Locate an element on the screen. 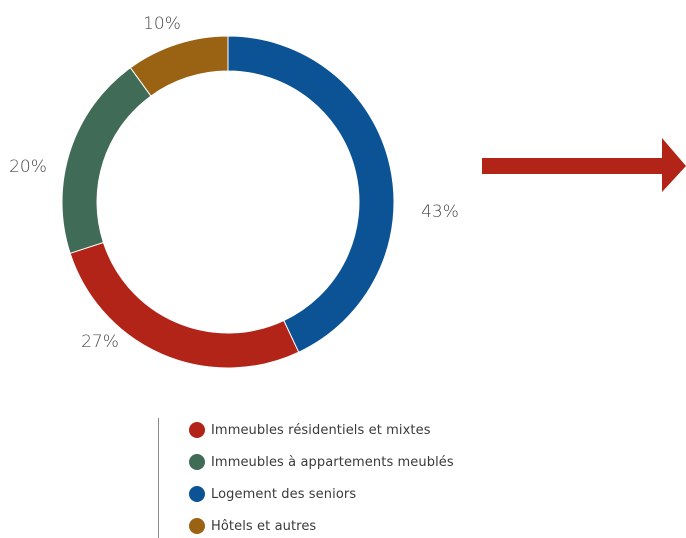 The width and height of the screenshot is (686, 538). slice-value-label: 20% is located at coordinates (28, 167).